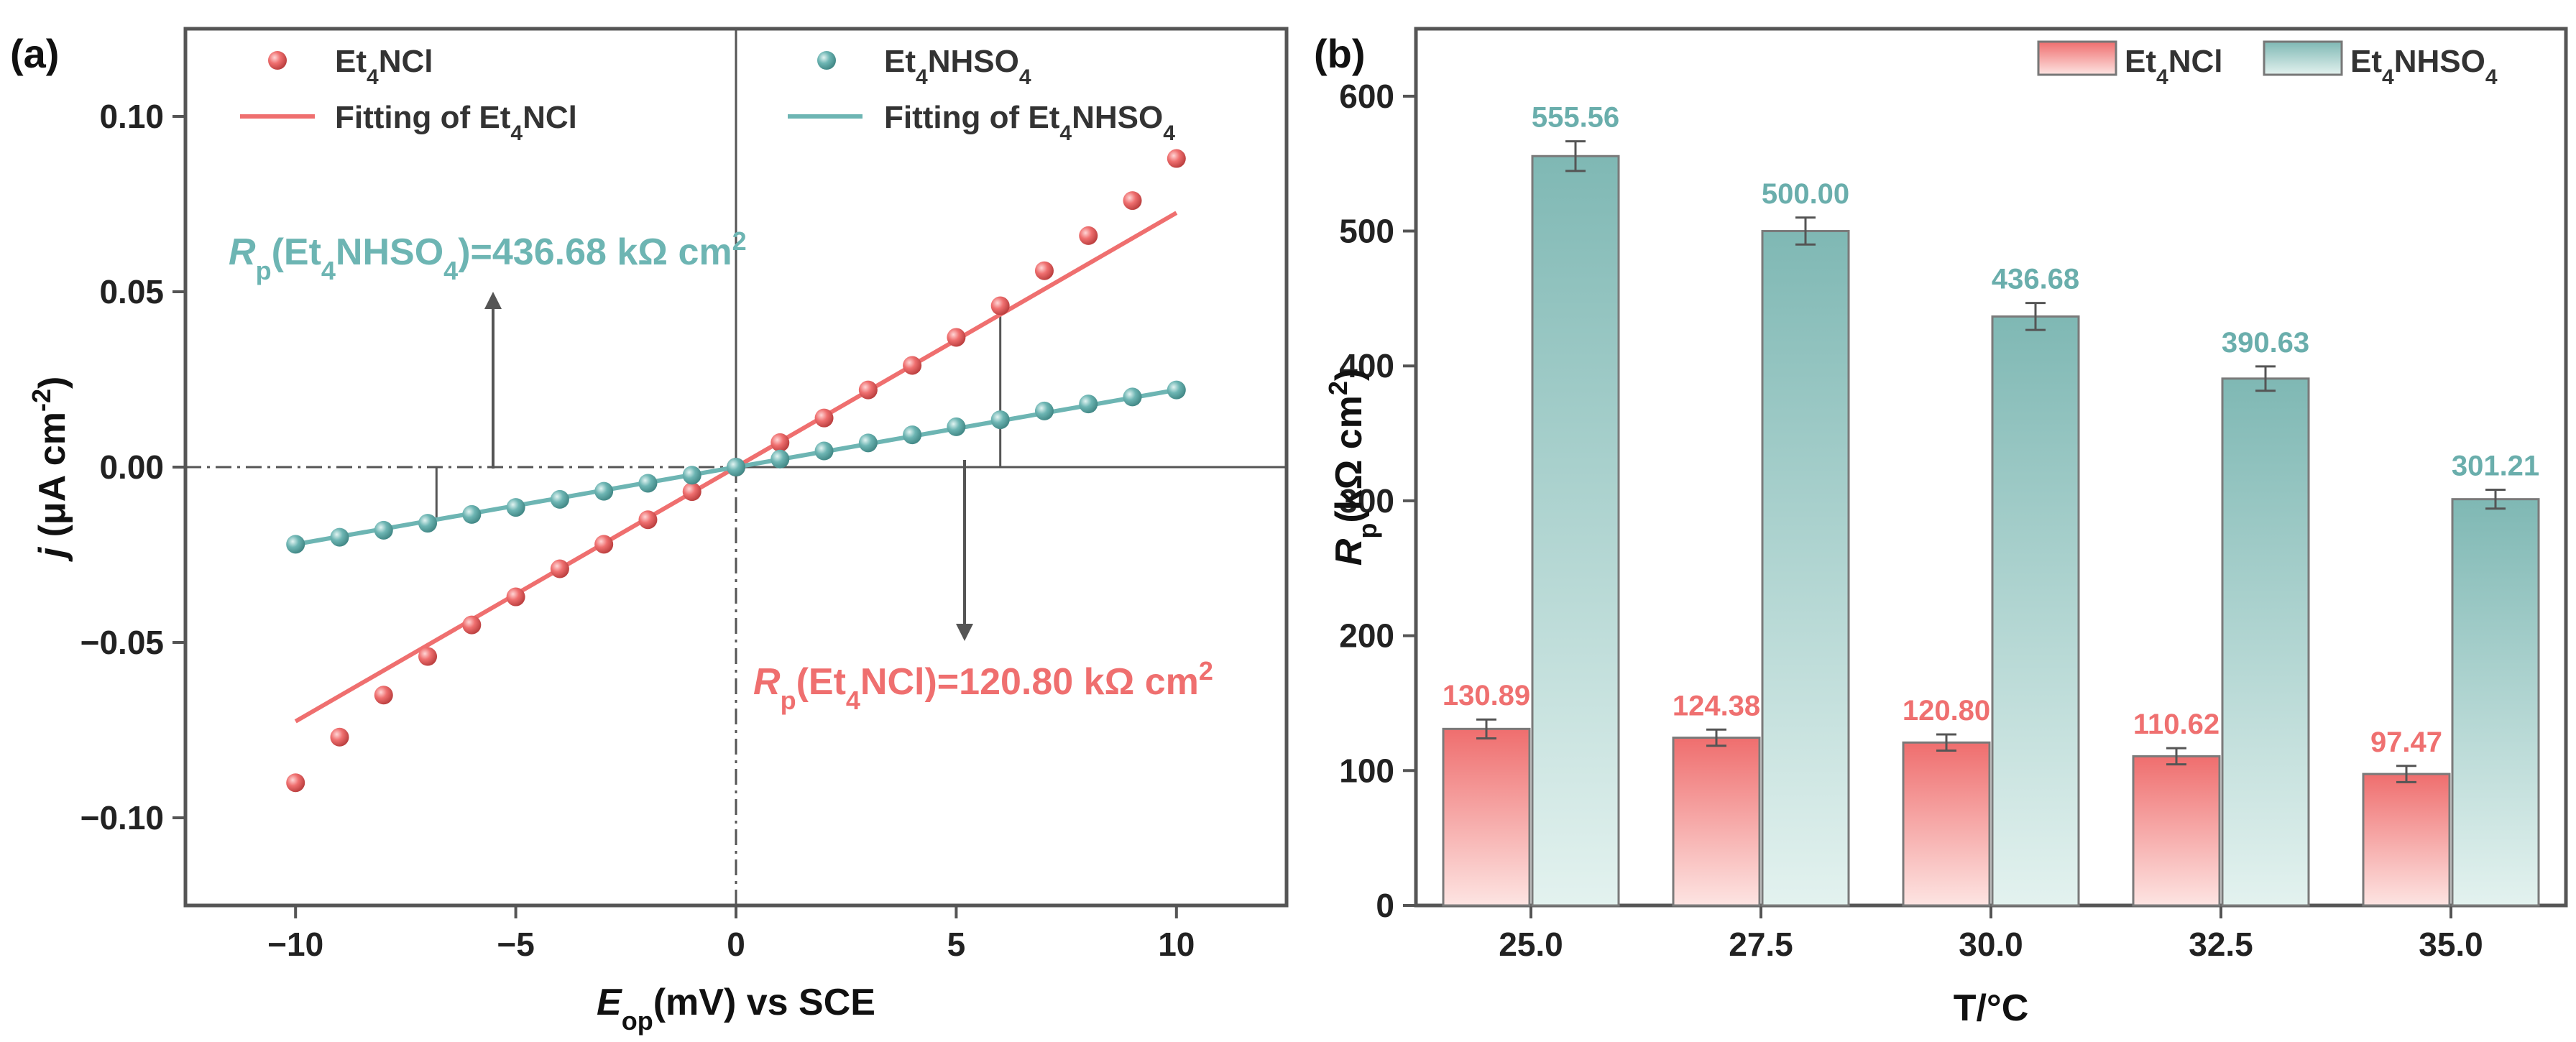 This screenshot has height=1042, width=2576. What do you see at coordinates (2035, 279) in the screenshot?
I see `value-label-et4nhso4: 436.68` at bounding box center [2035, 279].